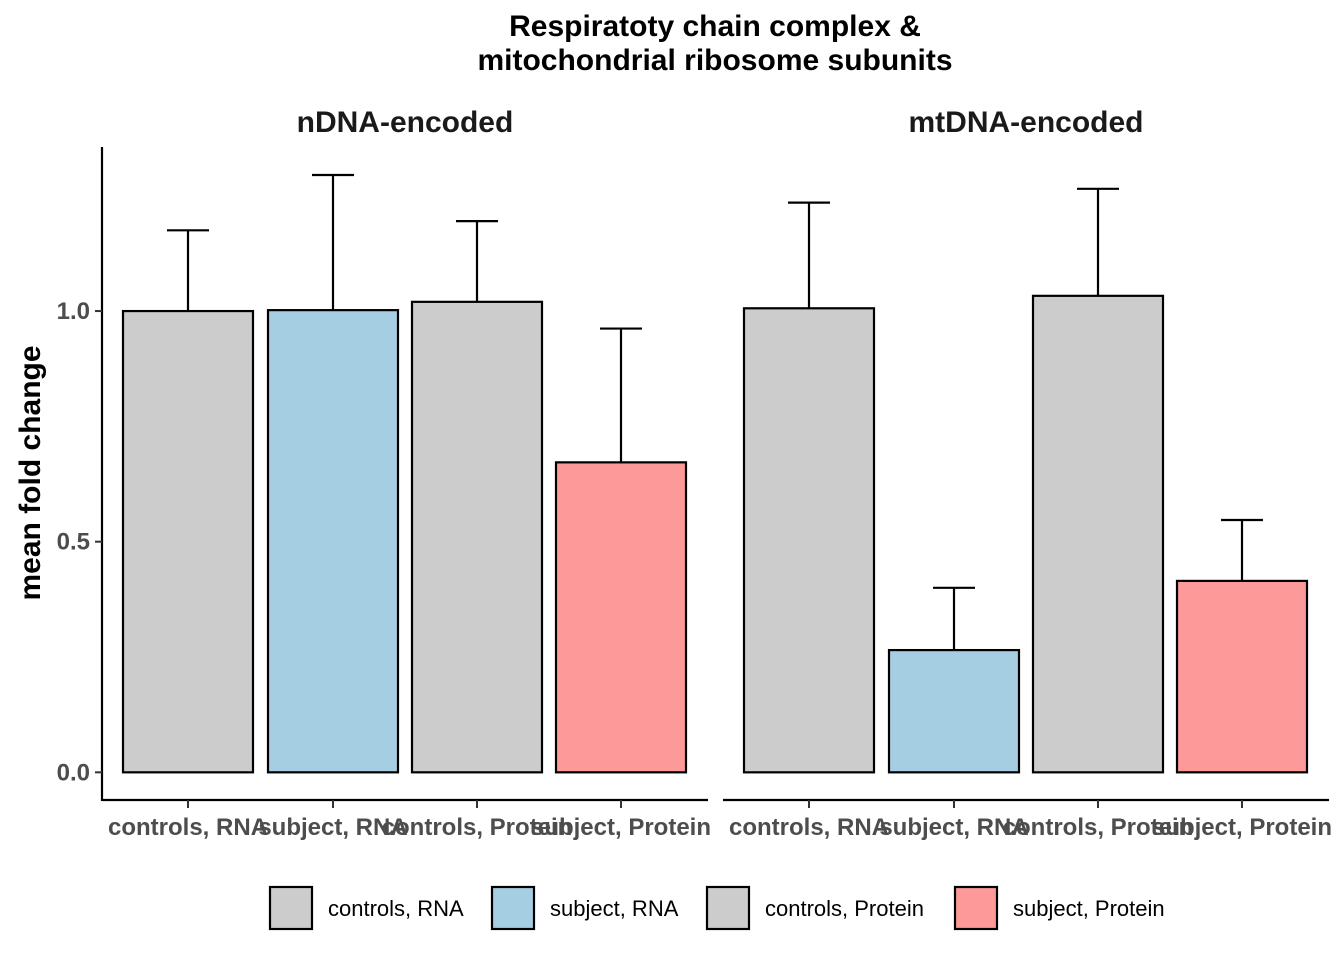  I want to click on legend-item: controls, Protein, so click(814, 908).